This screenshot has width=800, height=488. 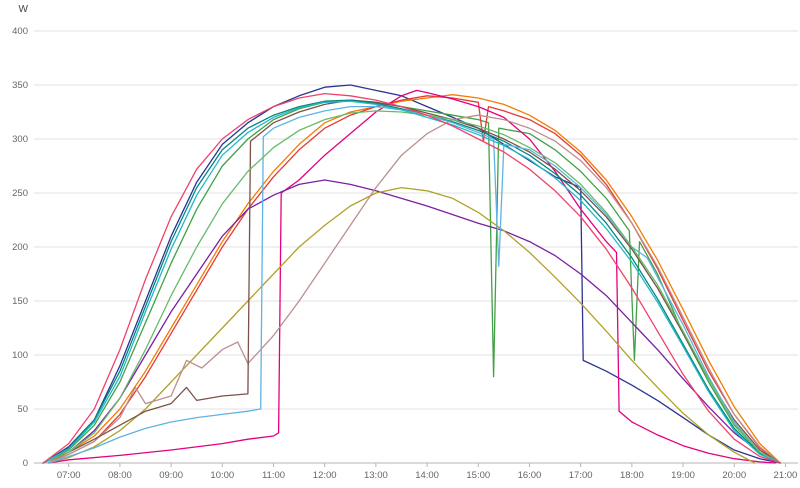 What do you see at coordinates (273, 475) in the screenshot?
I see `x-tick-label: 11:00` at bounding box center [273, 475].